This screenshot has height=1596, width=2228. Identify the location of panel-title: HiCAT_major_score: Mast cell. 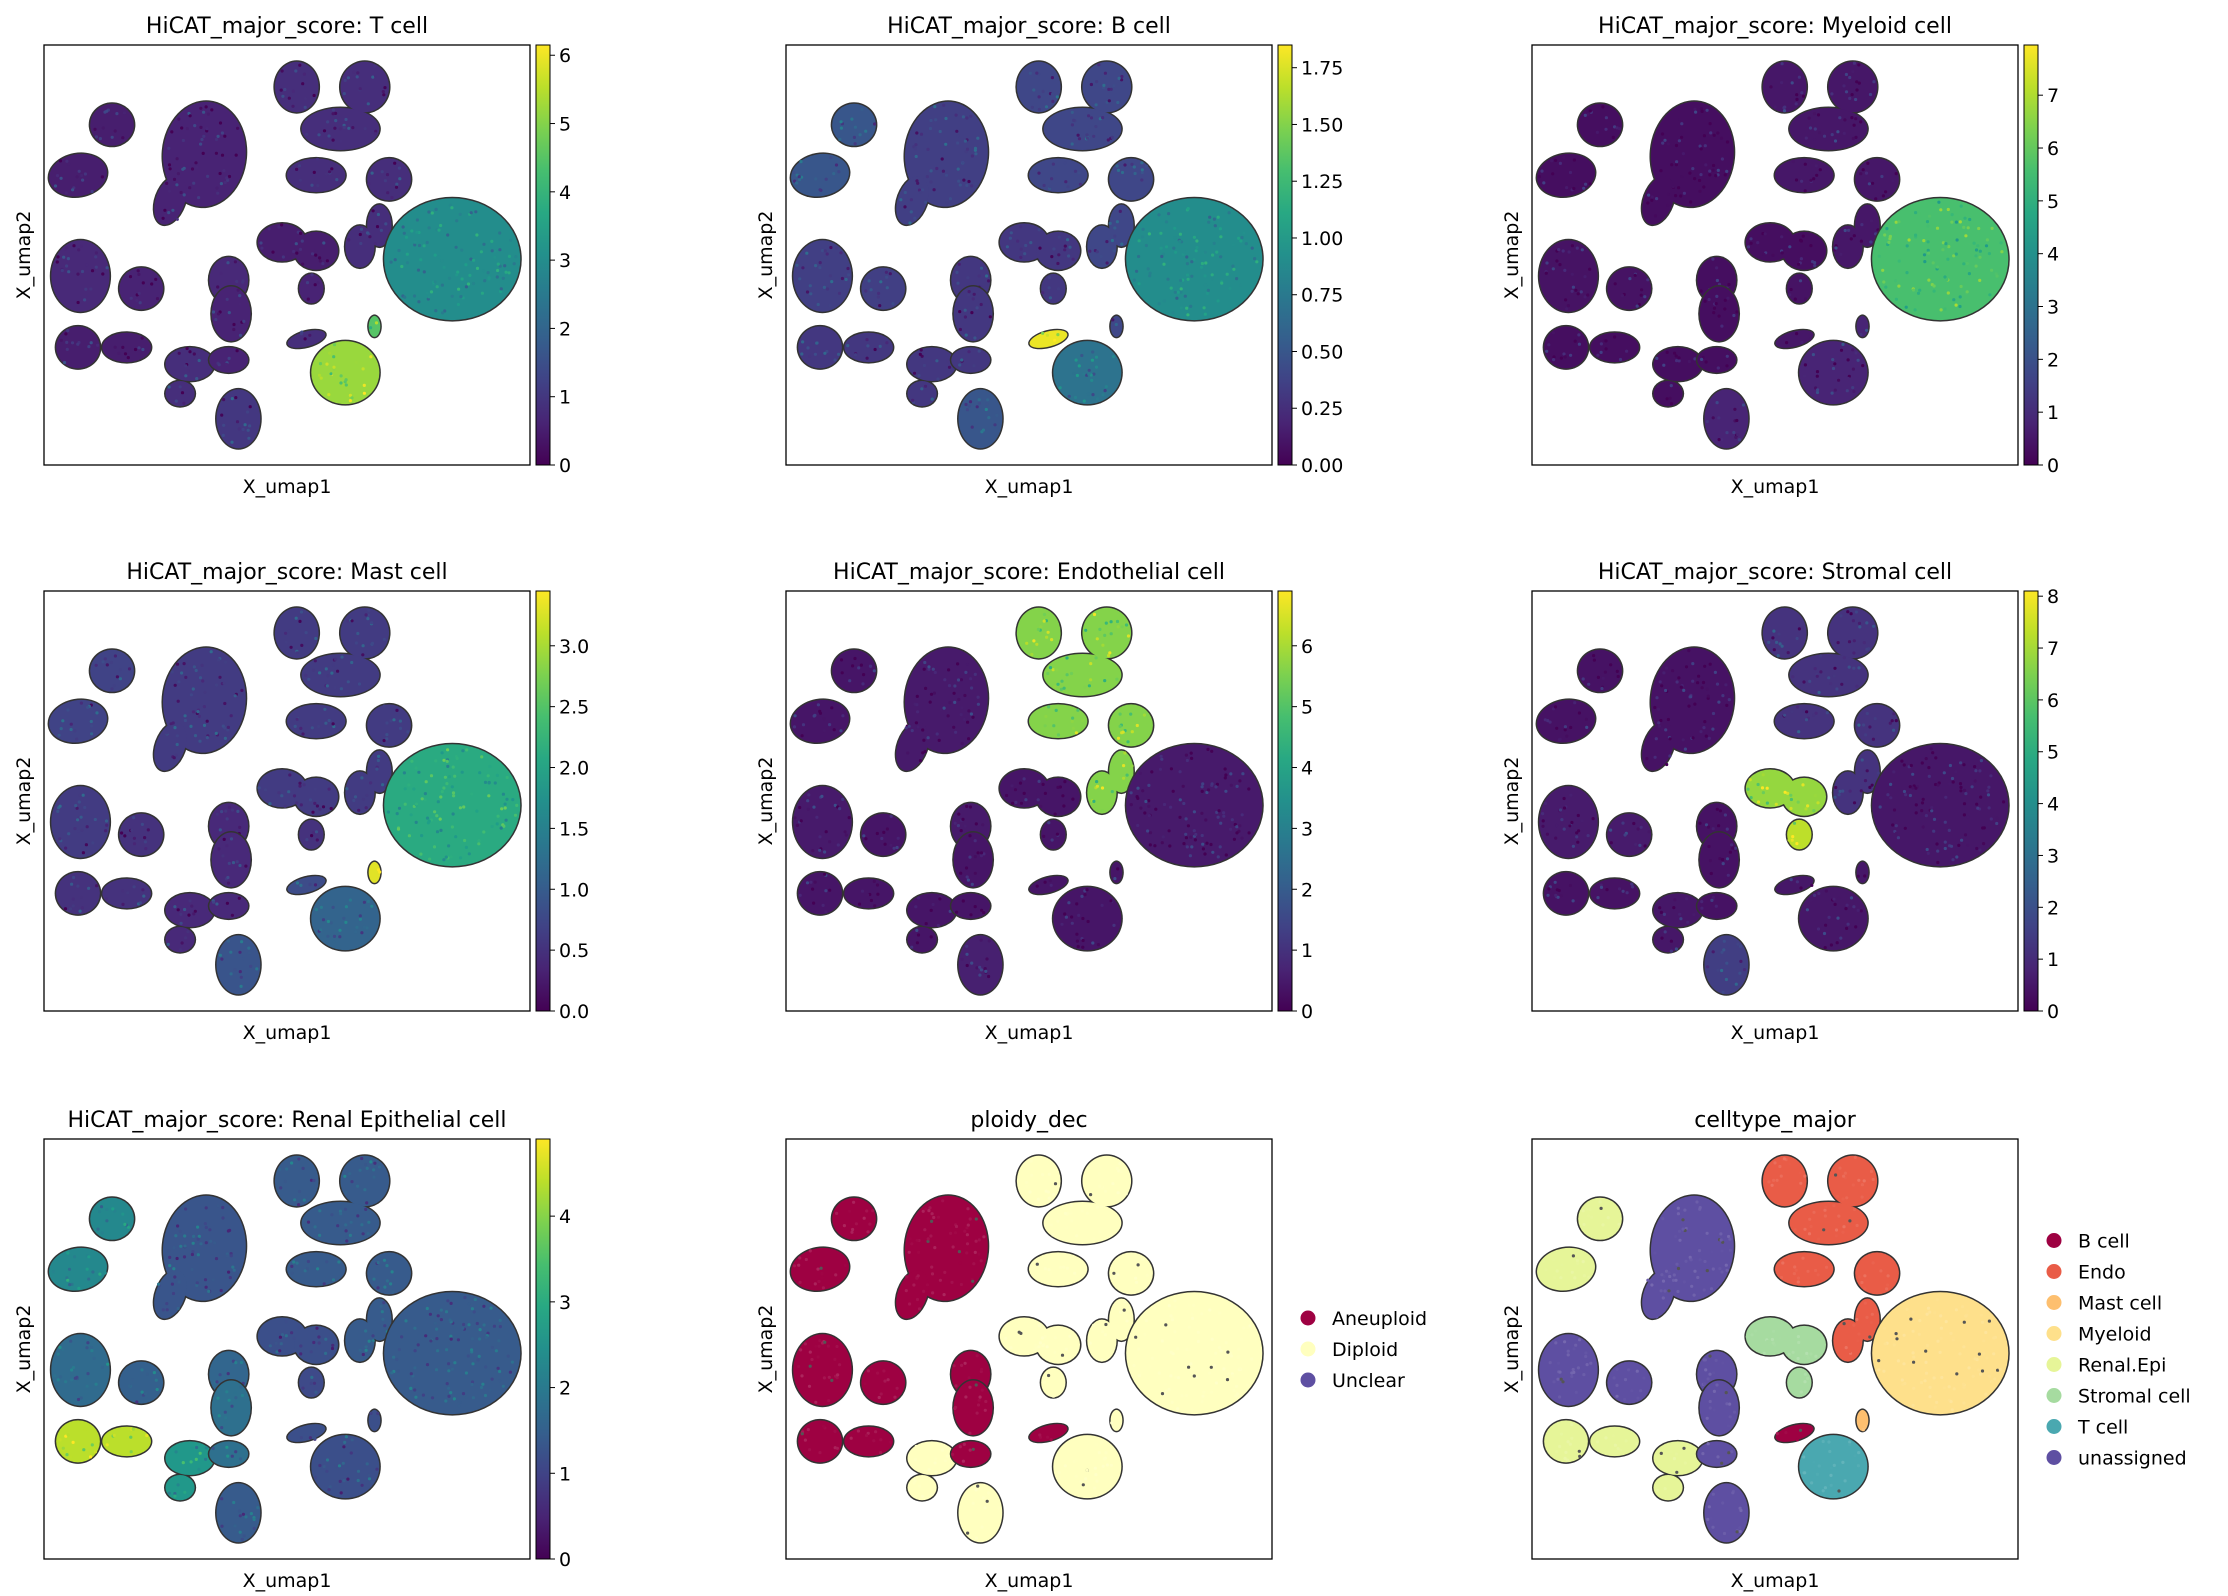
(286, 572).